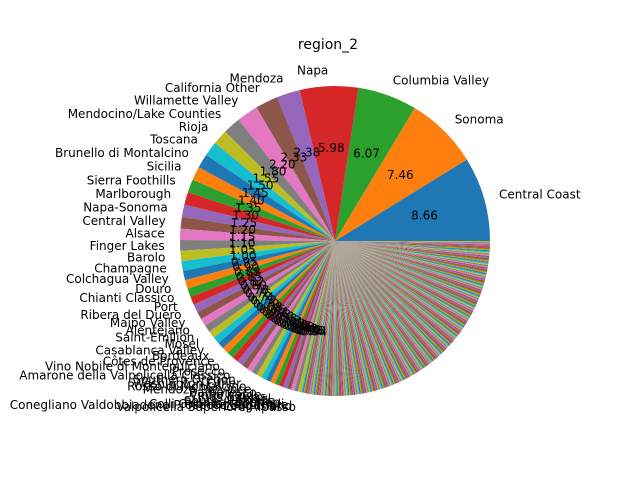 The width and height of the screenshot is (640, 480). What do you see at coordinates (266, 179) in the screenshot?
I see `pie-percent-label: 1.55` at bounding box center [266, 179].